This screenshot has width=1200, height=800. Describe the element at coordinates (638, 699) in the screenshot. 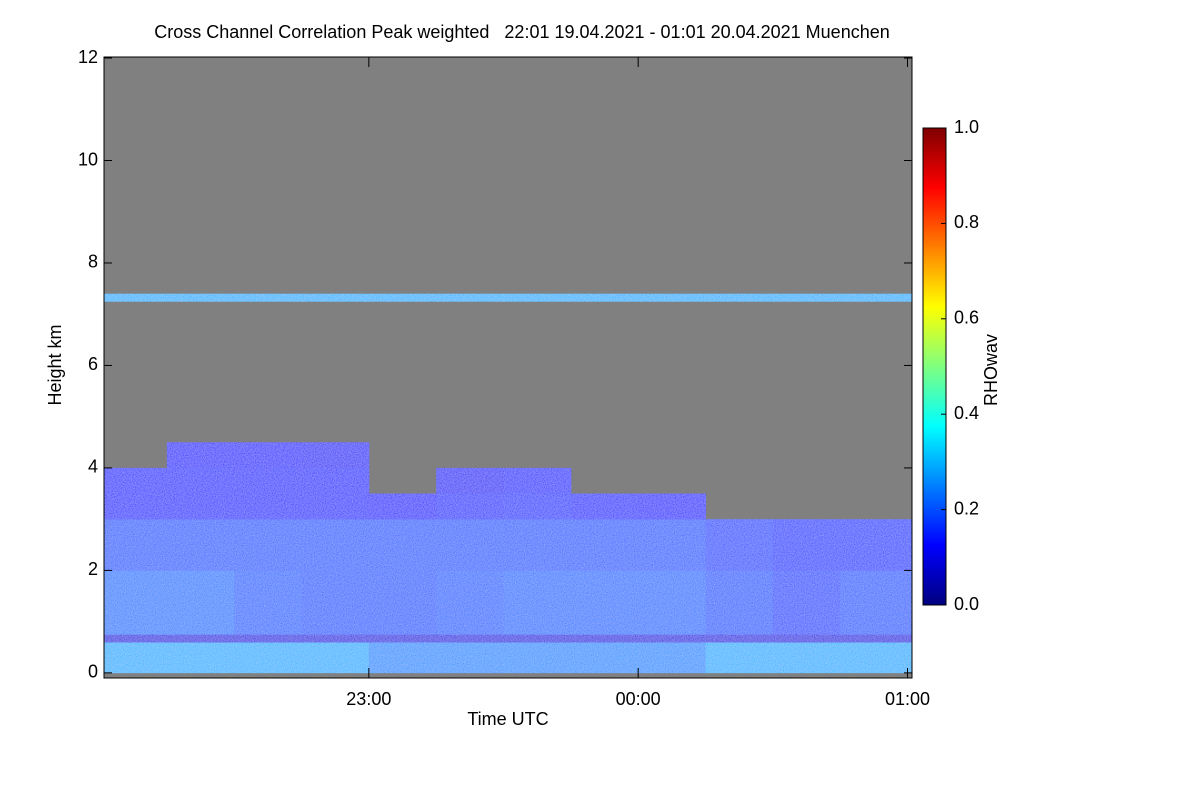

I see `x-tick-label: 00:00` at that location.